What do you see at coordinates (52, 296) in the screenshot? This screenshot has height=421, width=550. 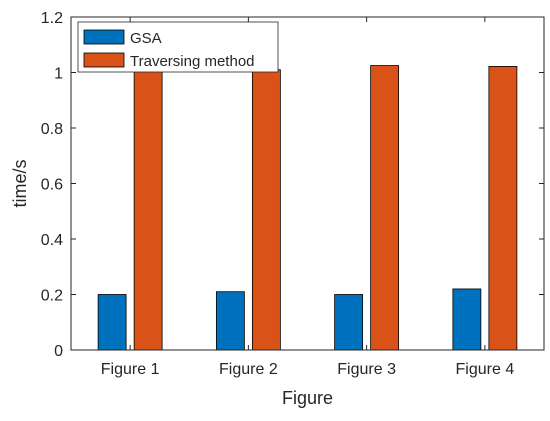 I see `y-tick-label: 0.2` at bounding box center [52, 296].